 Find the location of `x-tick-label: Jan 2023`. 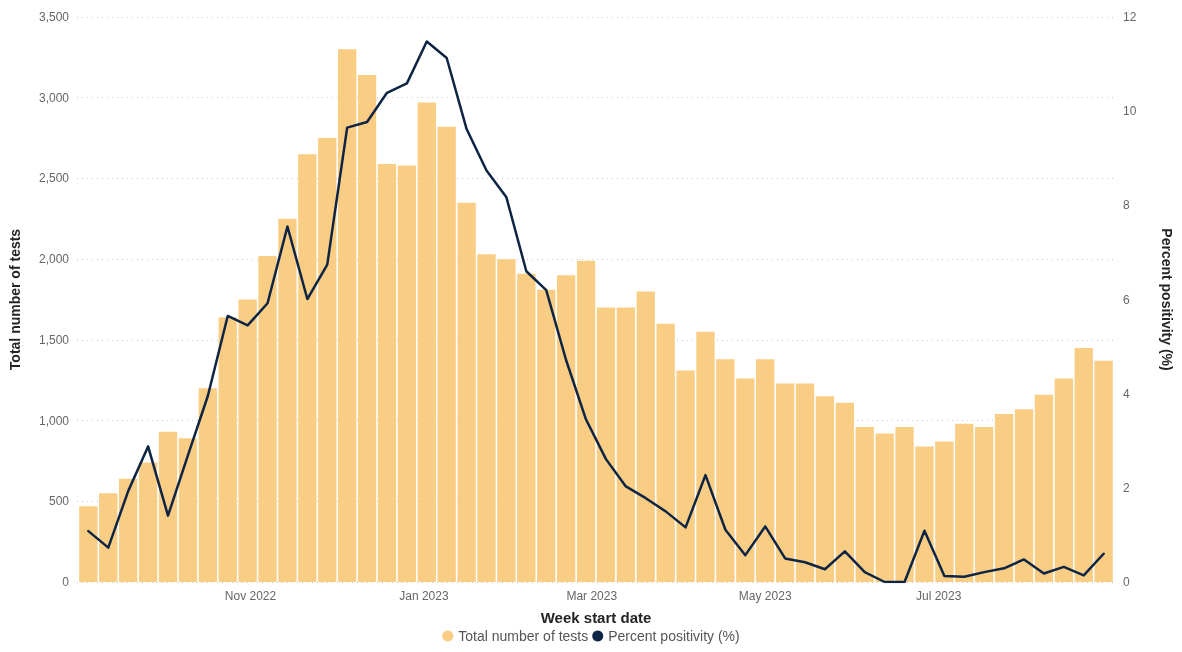

x-tick-label: Jan 2023 is located at coordinates (424, 596).